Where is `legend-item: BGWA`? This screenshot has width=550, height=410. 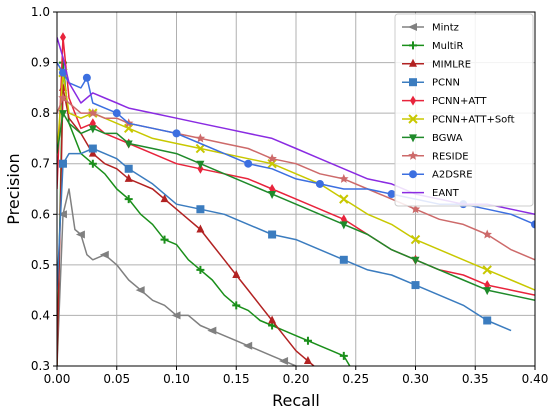
legend-item: BGWA is located at coordinates (432, 138).